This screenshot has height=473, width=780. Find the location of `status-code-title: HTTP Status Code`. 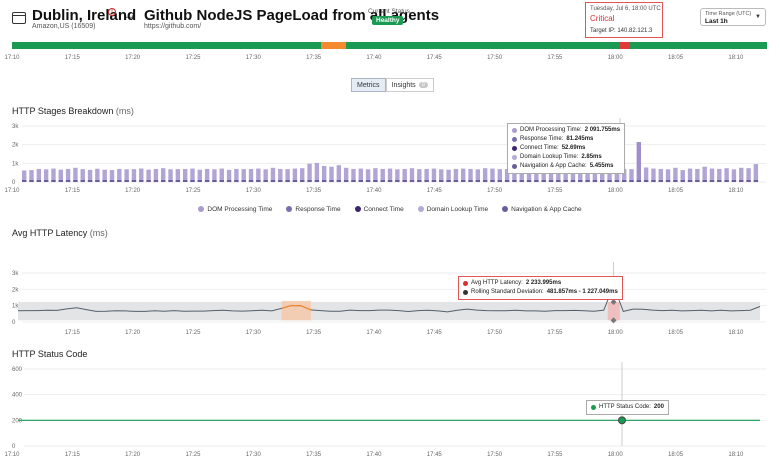

status-code-title: HTTP Status Code is located at coordinates (50, 354).